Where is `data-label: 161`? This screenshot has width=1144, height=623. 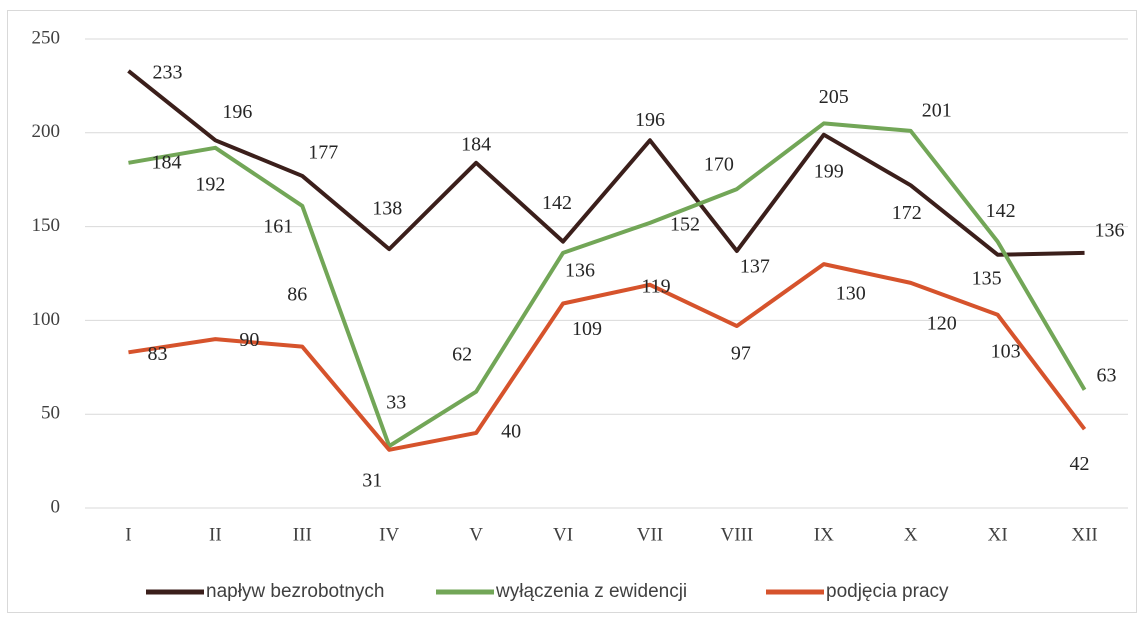
data-label: 161 is located at coordinates (278, 227).